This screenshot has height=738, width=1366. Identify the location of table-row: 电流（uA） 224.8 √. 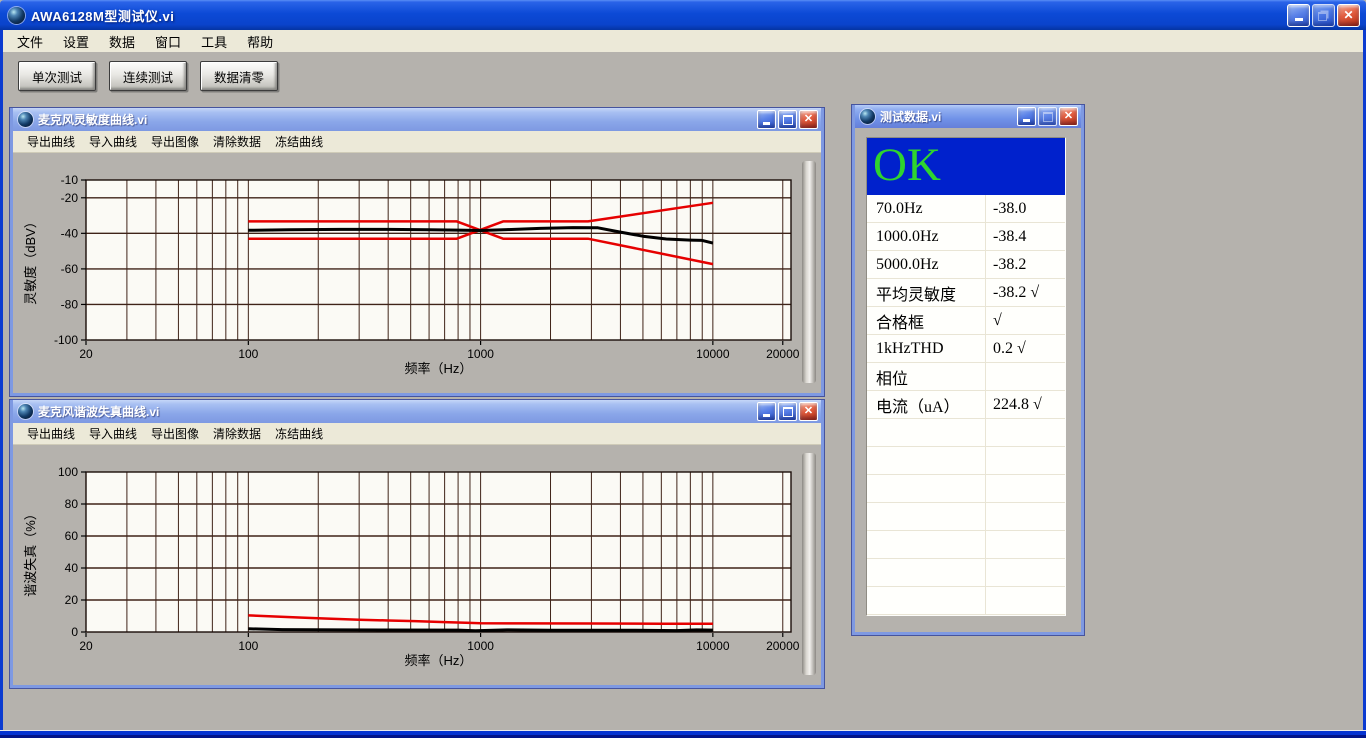
(966, 404).